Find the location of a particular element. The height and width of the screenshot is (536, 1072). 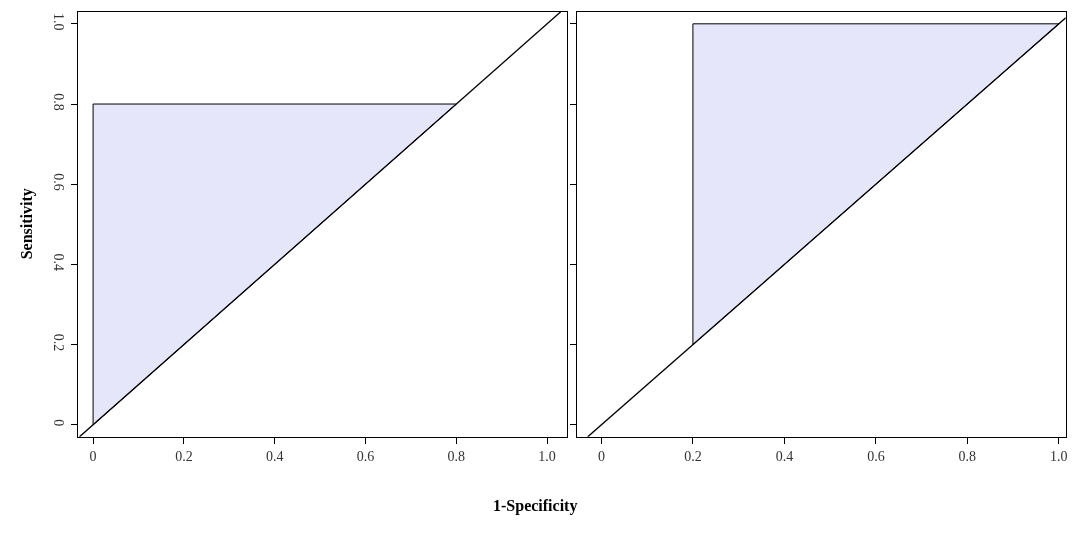

y-tick-label: 0.4 is located at coordinates (59, 262).